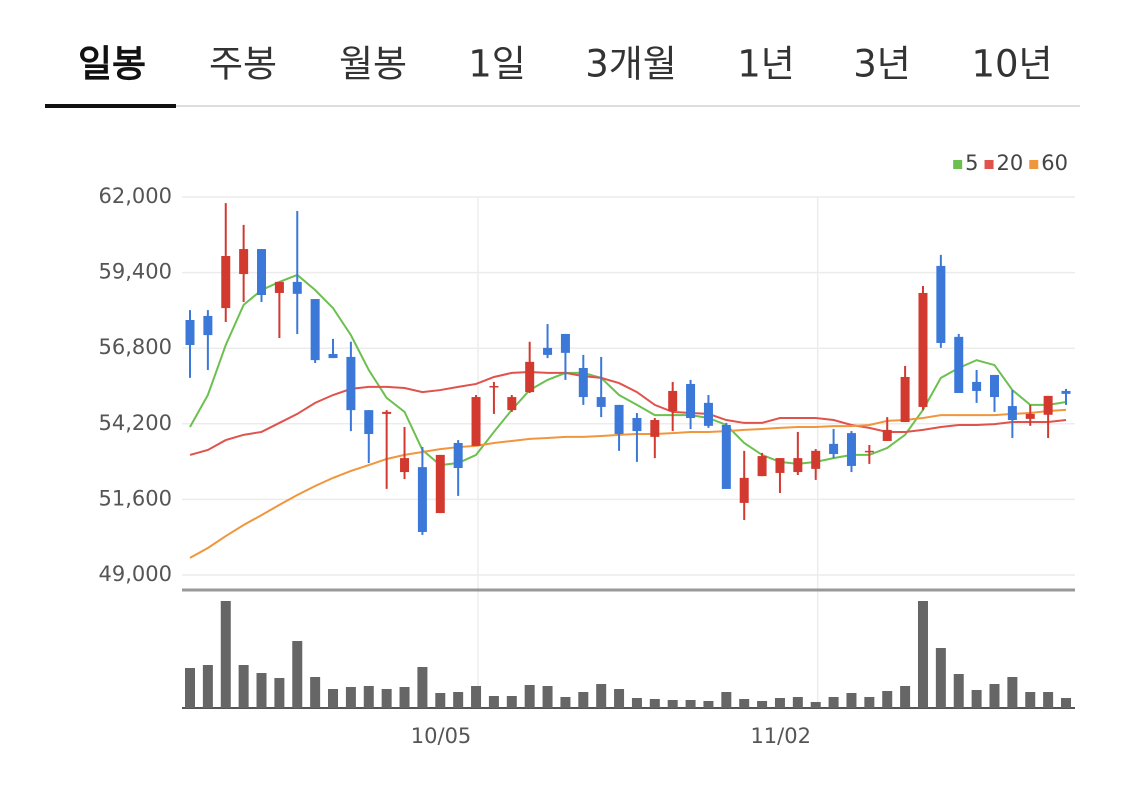 This screenshot has width=1125, height=796. Describe the element at coordinates (766, 64) in the screenshot. I see `tab: 1년` at that location.